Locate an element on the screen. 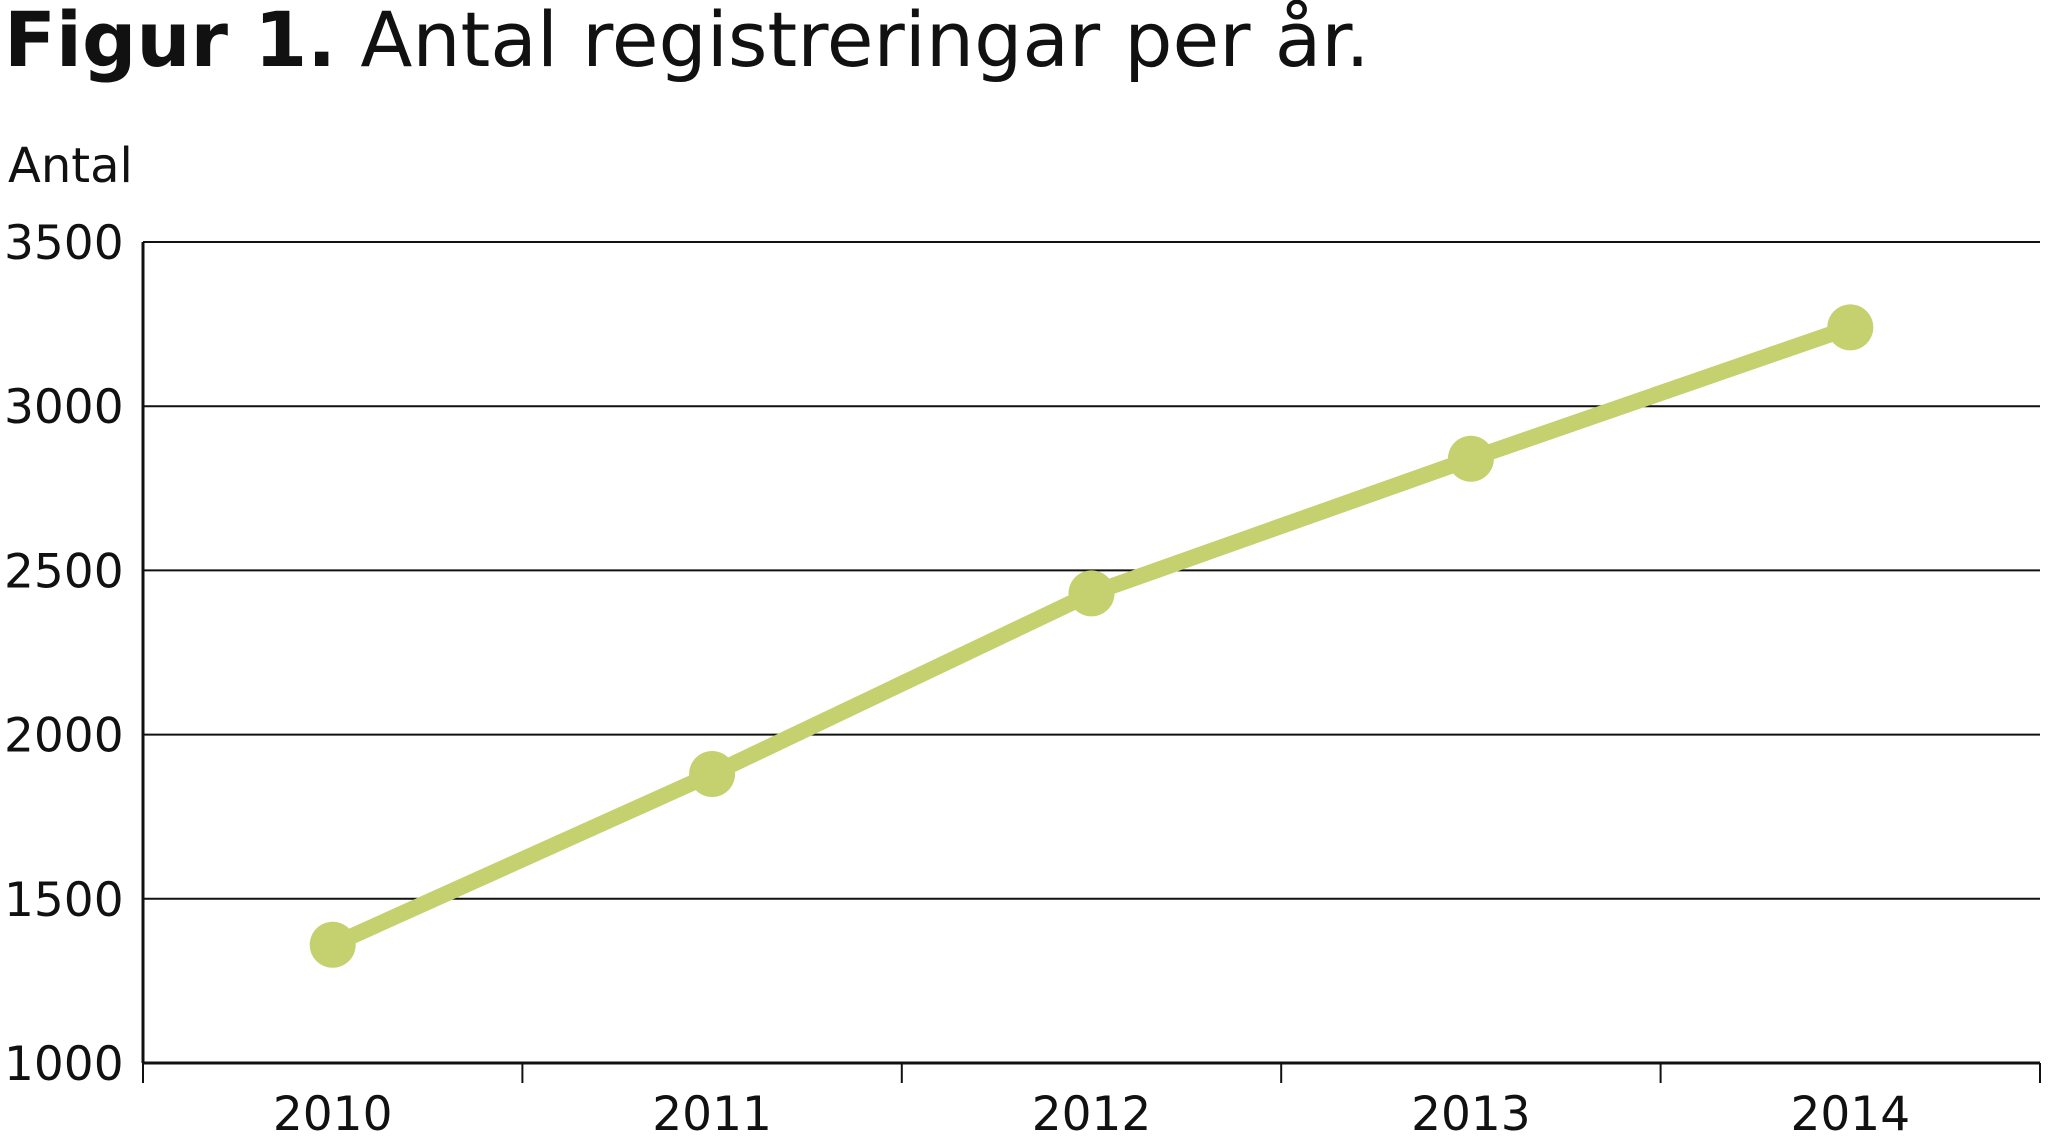 This screenshot has width=2048, height=1144. y-tick-label-1500: 1500 is located at coordinates (64, 900).